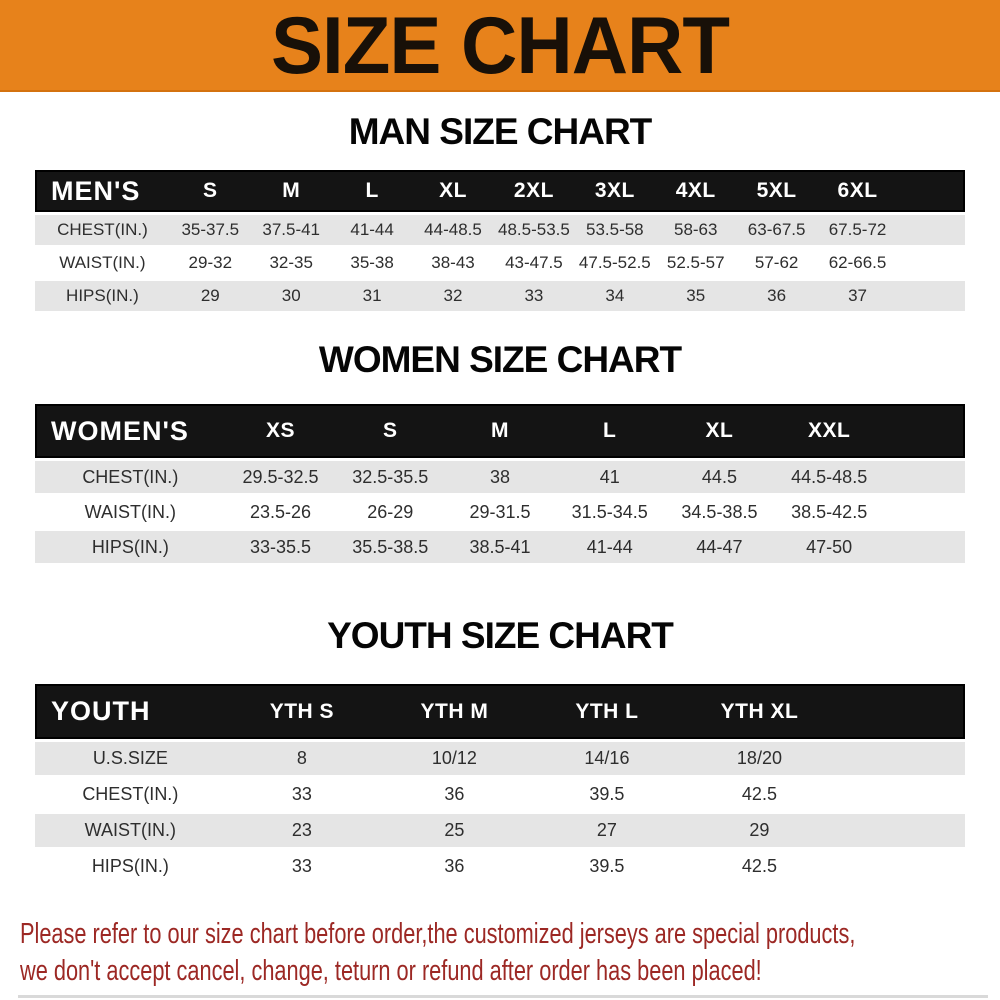 Image resolution: width=1000 pixels, height=1000 pixels. What do you see at coordinates (210, 191) in the screenshot?
I see `size-column-header: S` at bounding box center [210, 191].